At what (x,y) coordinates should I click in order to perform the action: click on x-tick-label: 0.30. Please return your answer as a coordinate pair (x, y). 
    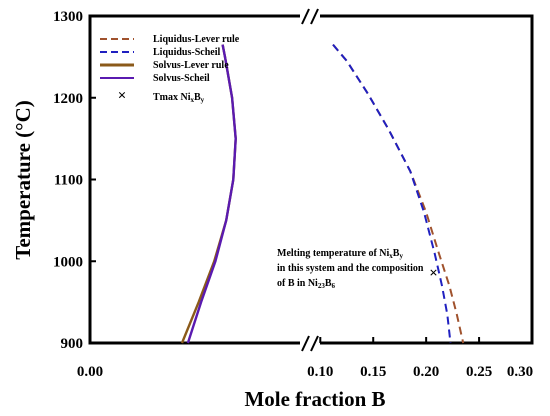
    Looking at the image, I should click on (520, 372).